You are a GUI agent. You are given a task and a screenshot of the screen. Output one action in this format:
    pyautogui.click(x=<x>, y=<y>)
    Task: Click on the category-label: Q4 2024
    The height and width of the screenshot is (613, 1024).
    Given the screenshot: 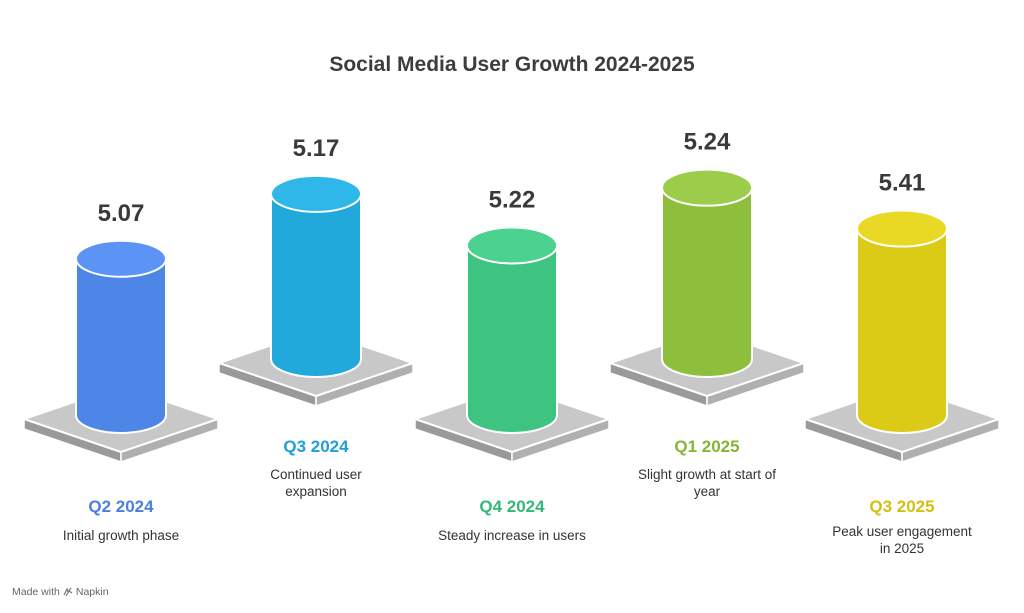 What is the action you would take?
    pyautogui.click(x=512, y=506)
    